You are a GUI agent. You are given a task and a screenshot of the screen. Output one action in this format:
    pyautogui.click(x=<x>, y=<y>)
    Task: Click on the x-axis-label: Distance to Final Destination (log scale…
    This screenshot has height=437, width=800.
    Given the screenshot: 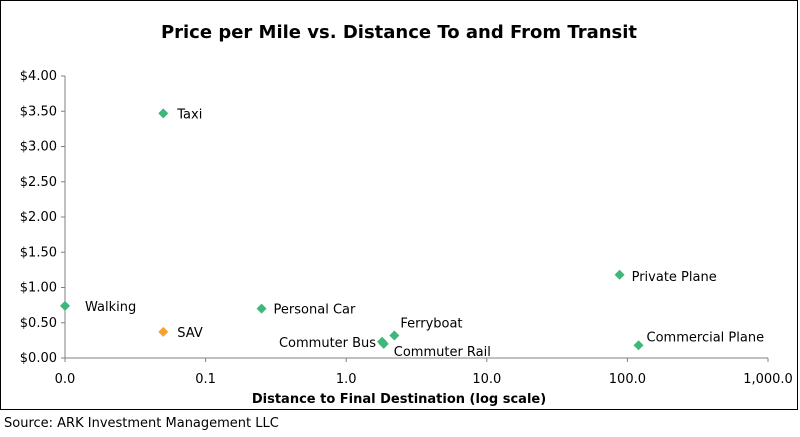 What is the action you would take?
    pyautogui.click(x=399, y=399)
    